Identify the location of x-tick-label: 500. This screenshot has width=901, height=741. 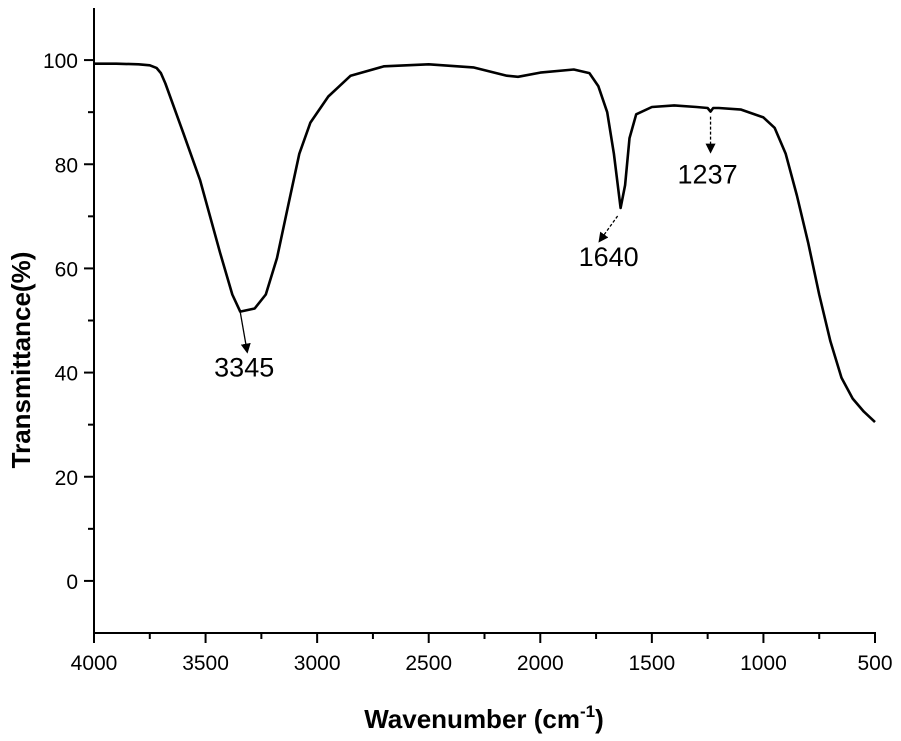
(874, 663).